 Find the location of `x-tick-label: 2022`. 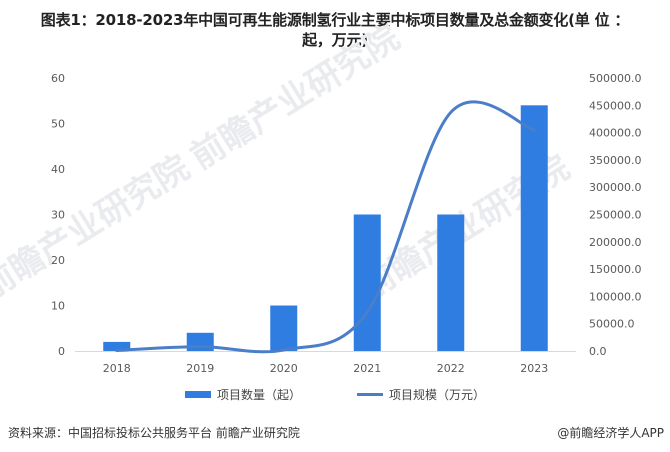

x-tick-label: 2022 is located at coordinates (451, 368).